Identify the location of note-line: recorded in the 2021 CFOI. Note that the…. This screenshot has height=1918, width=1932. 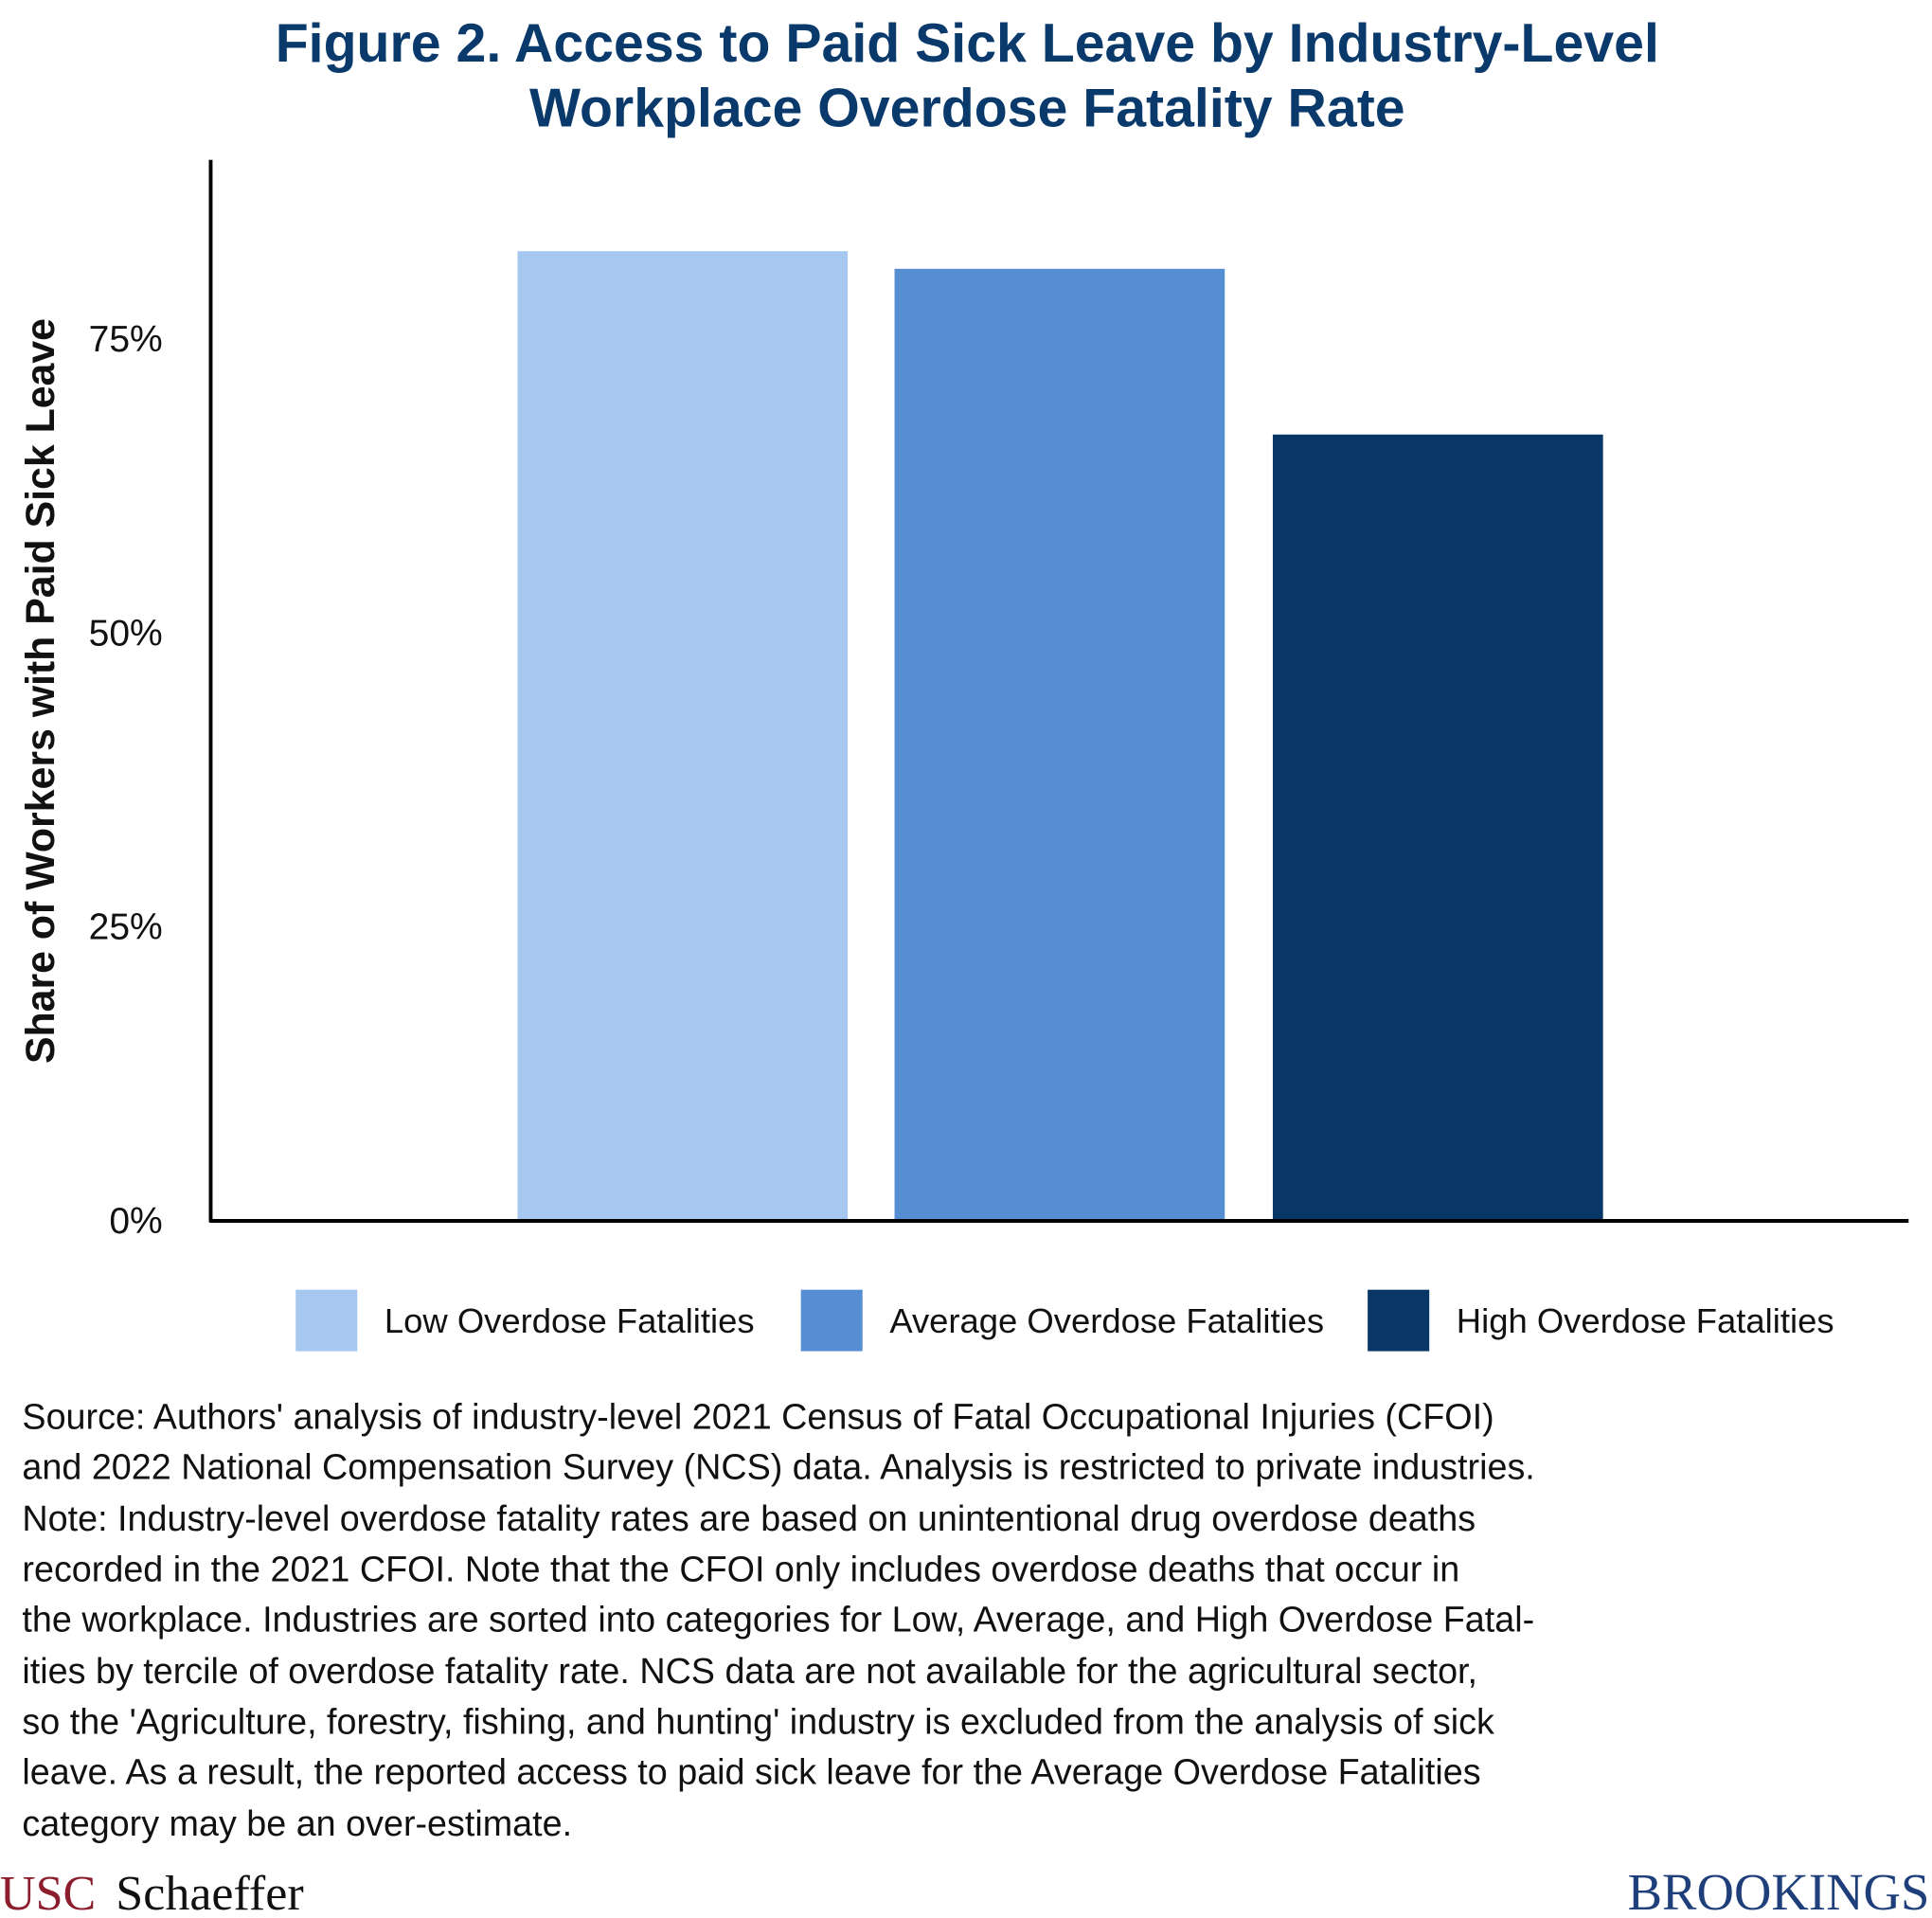
(740, 1569).